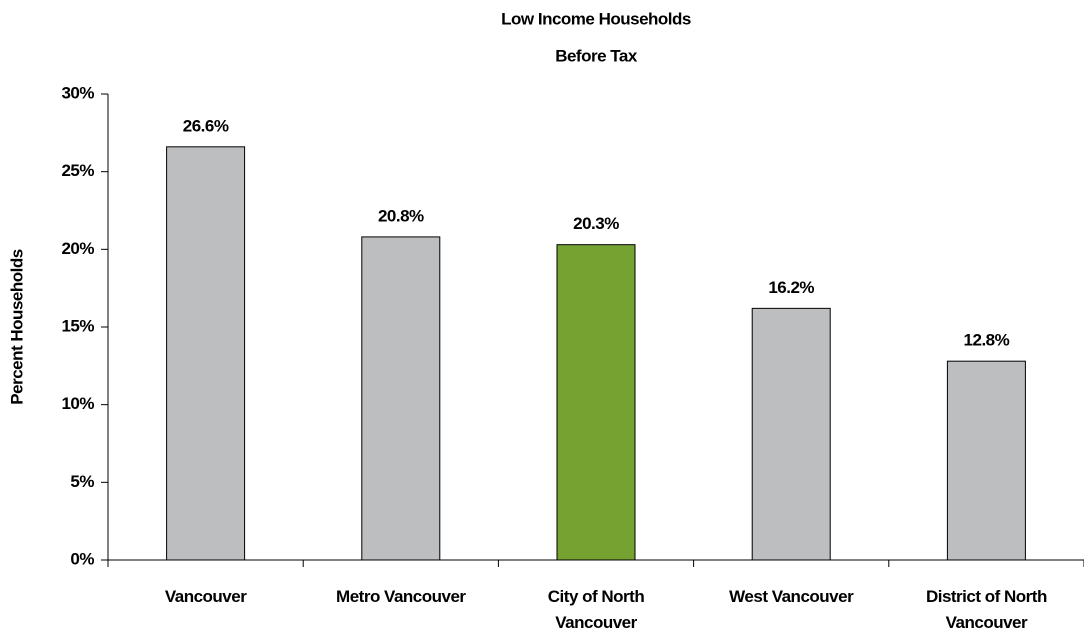 The width and height of the screenshot is (1084, 638). Describe the element at coordinates (77, 248) in the screenshot. I see `y-tick-label: 20%` at that location.